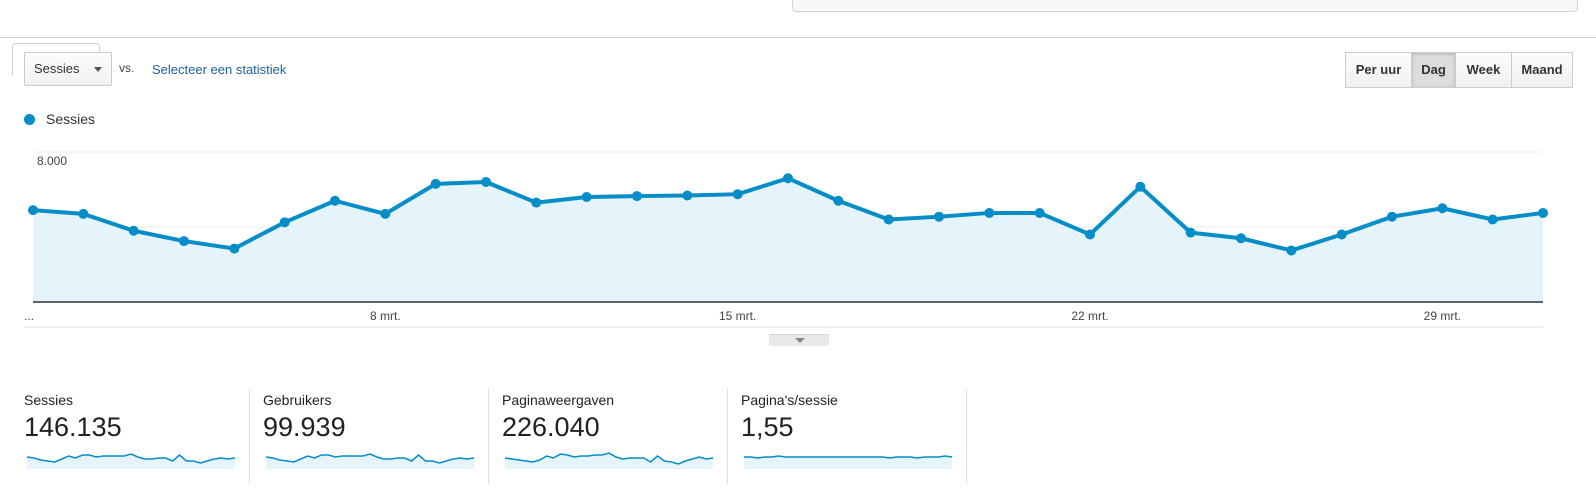  Describe the element at coordinates (98, 69) in the screenshot. I see `caret-down-icon` at that location.